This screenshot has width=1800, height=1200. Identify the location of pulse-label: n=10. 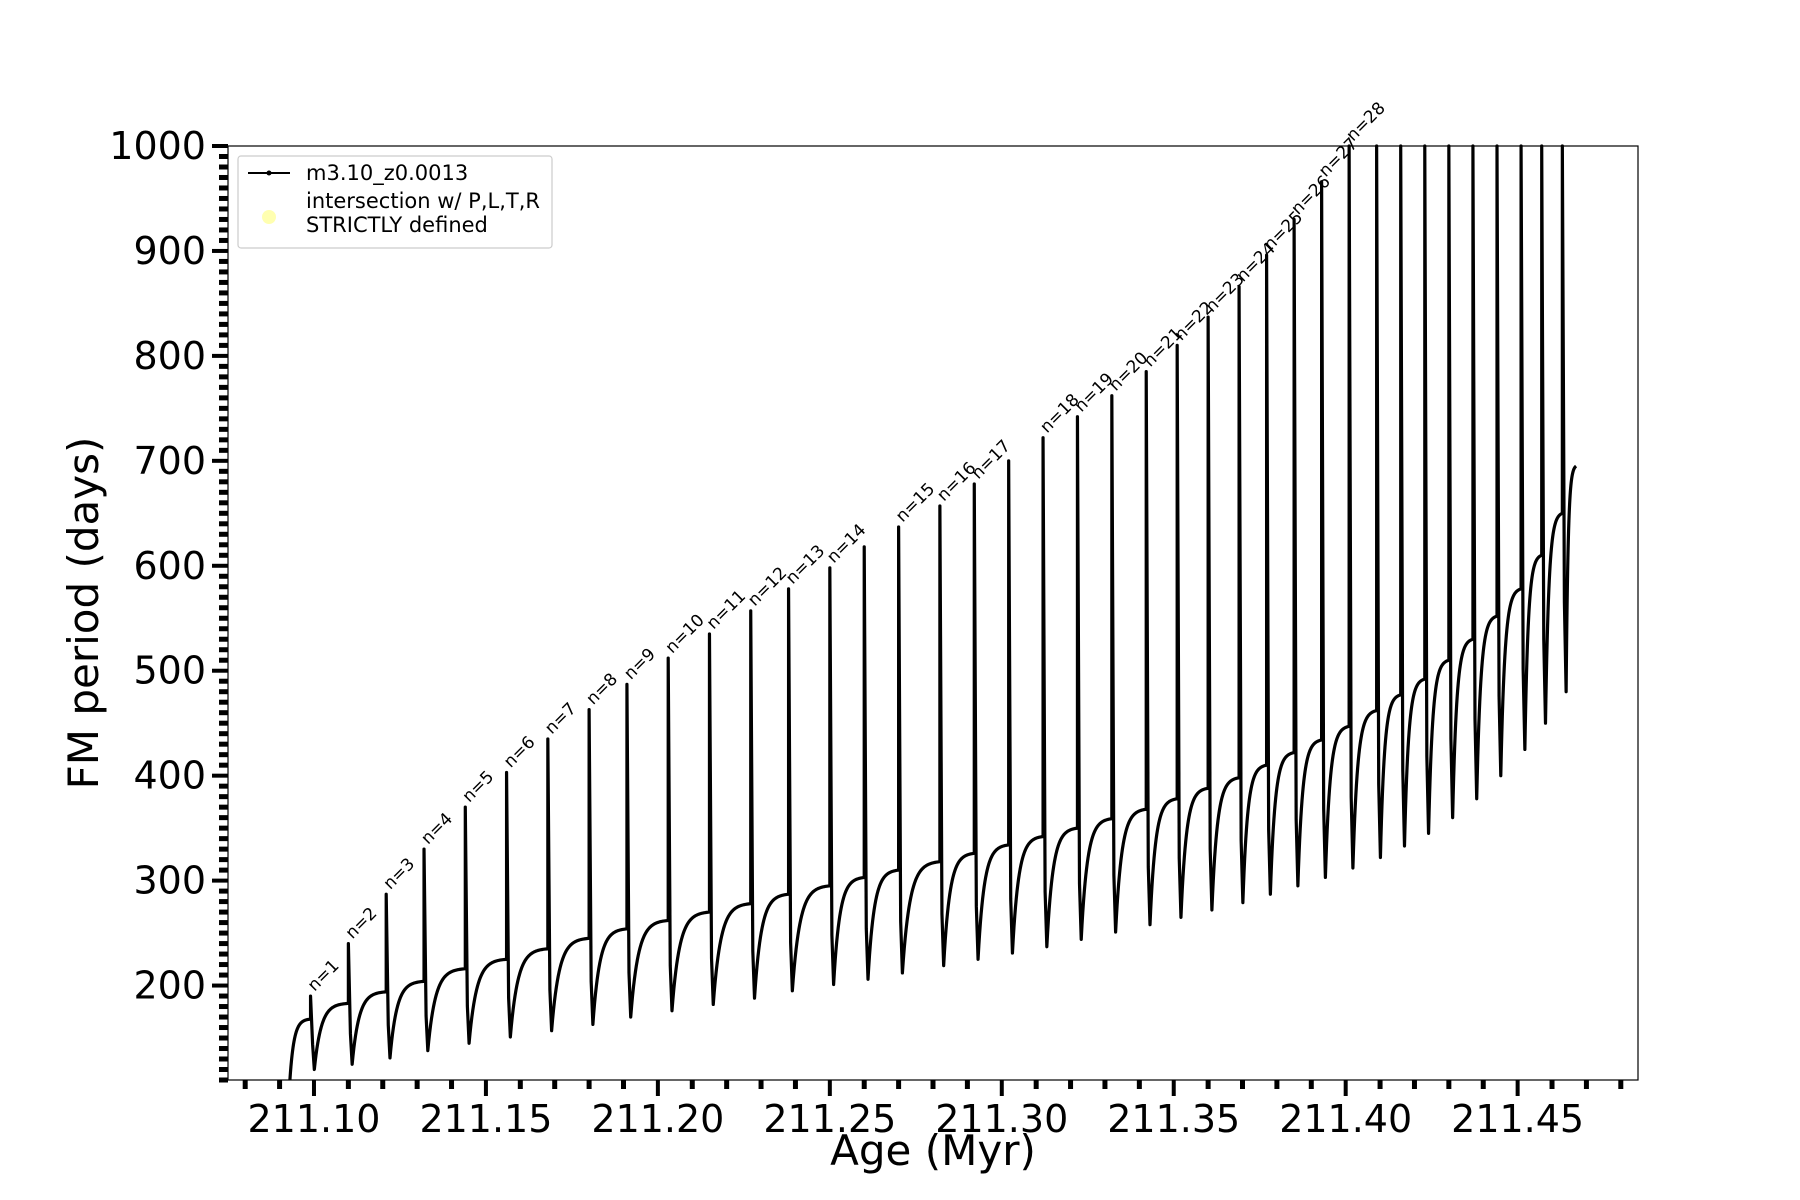
(685, 634).